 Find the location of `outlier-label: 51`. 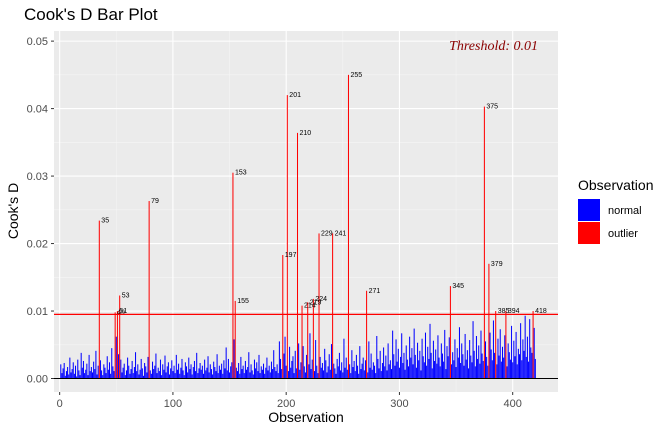

outlier-label: 51 is located at coordinates (123, 311).